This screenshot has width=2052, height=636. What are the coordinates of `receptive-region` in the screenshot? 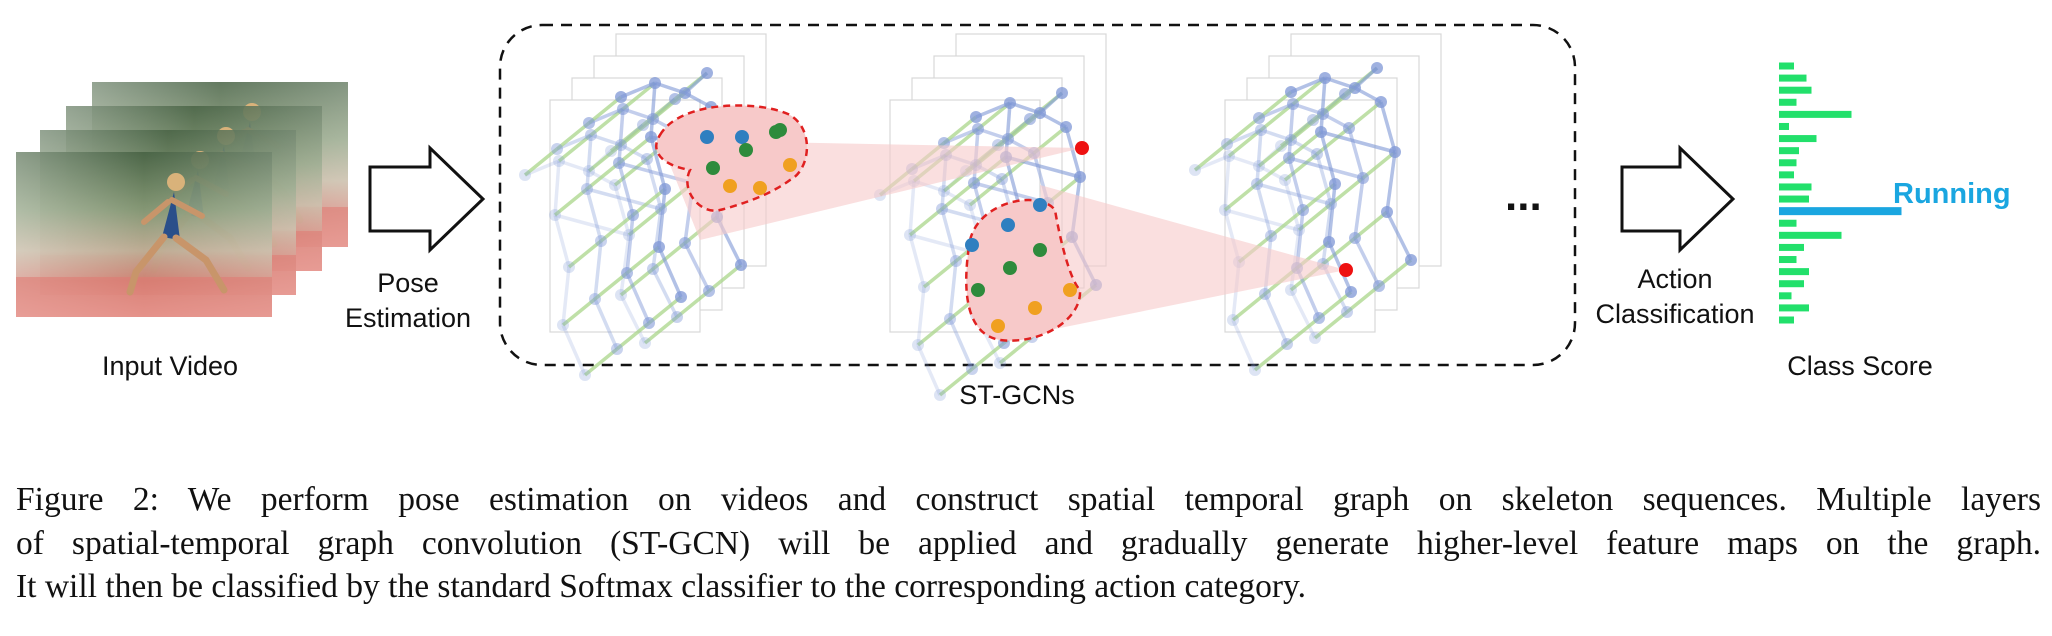 It's located at (1023, 270).